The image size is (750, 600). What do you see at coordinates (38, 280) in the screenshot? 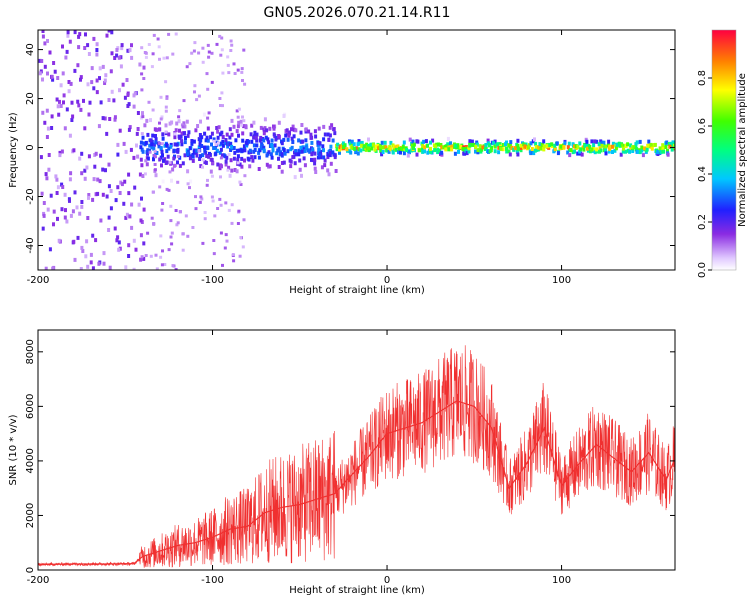
I see `spectrogram-xtick-label: -200` at bounding box center [38, 280].